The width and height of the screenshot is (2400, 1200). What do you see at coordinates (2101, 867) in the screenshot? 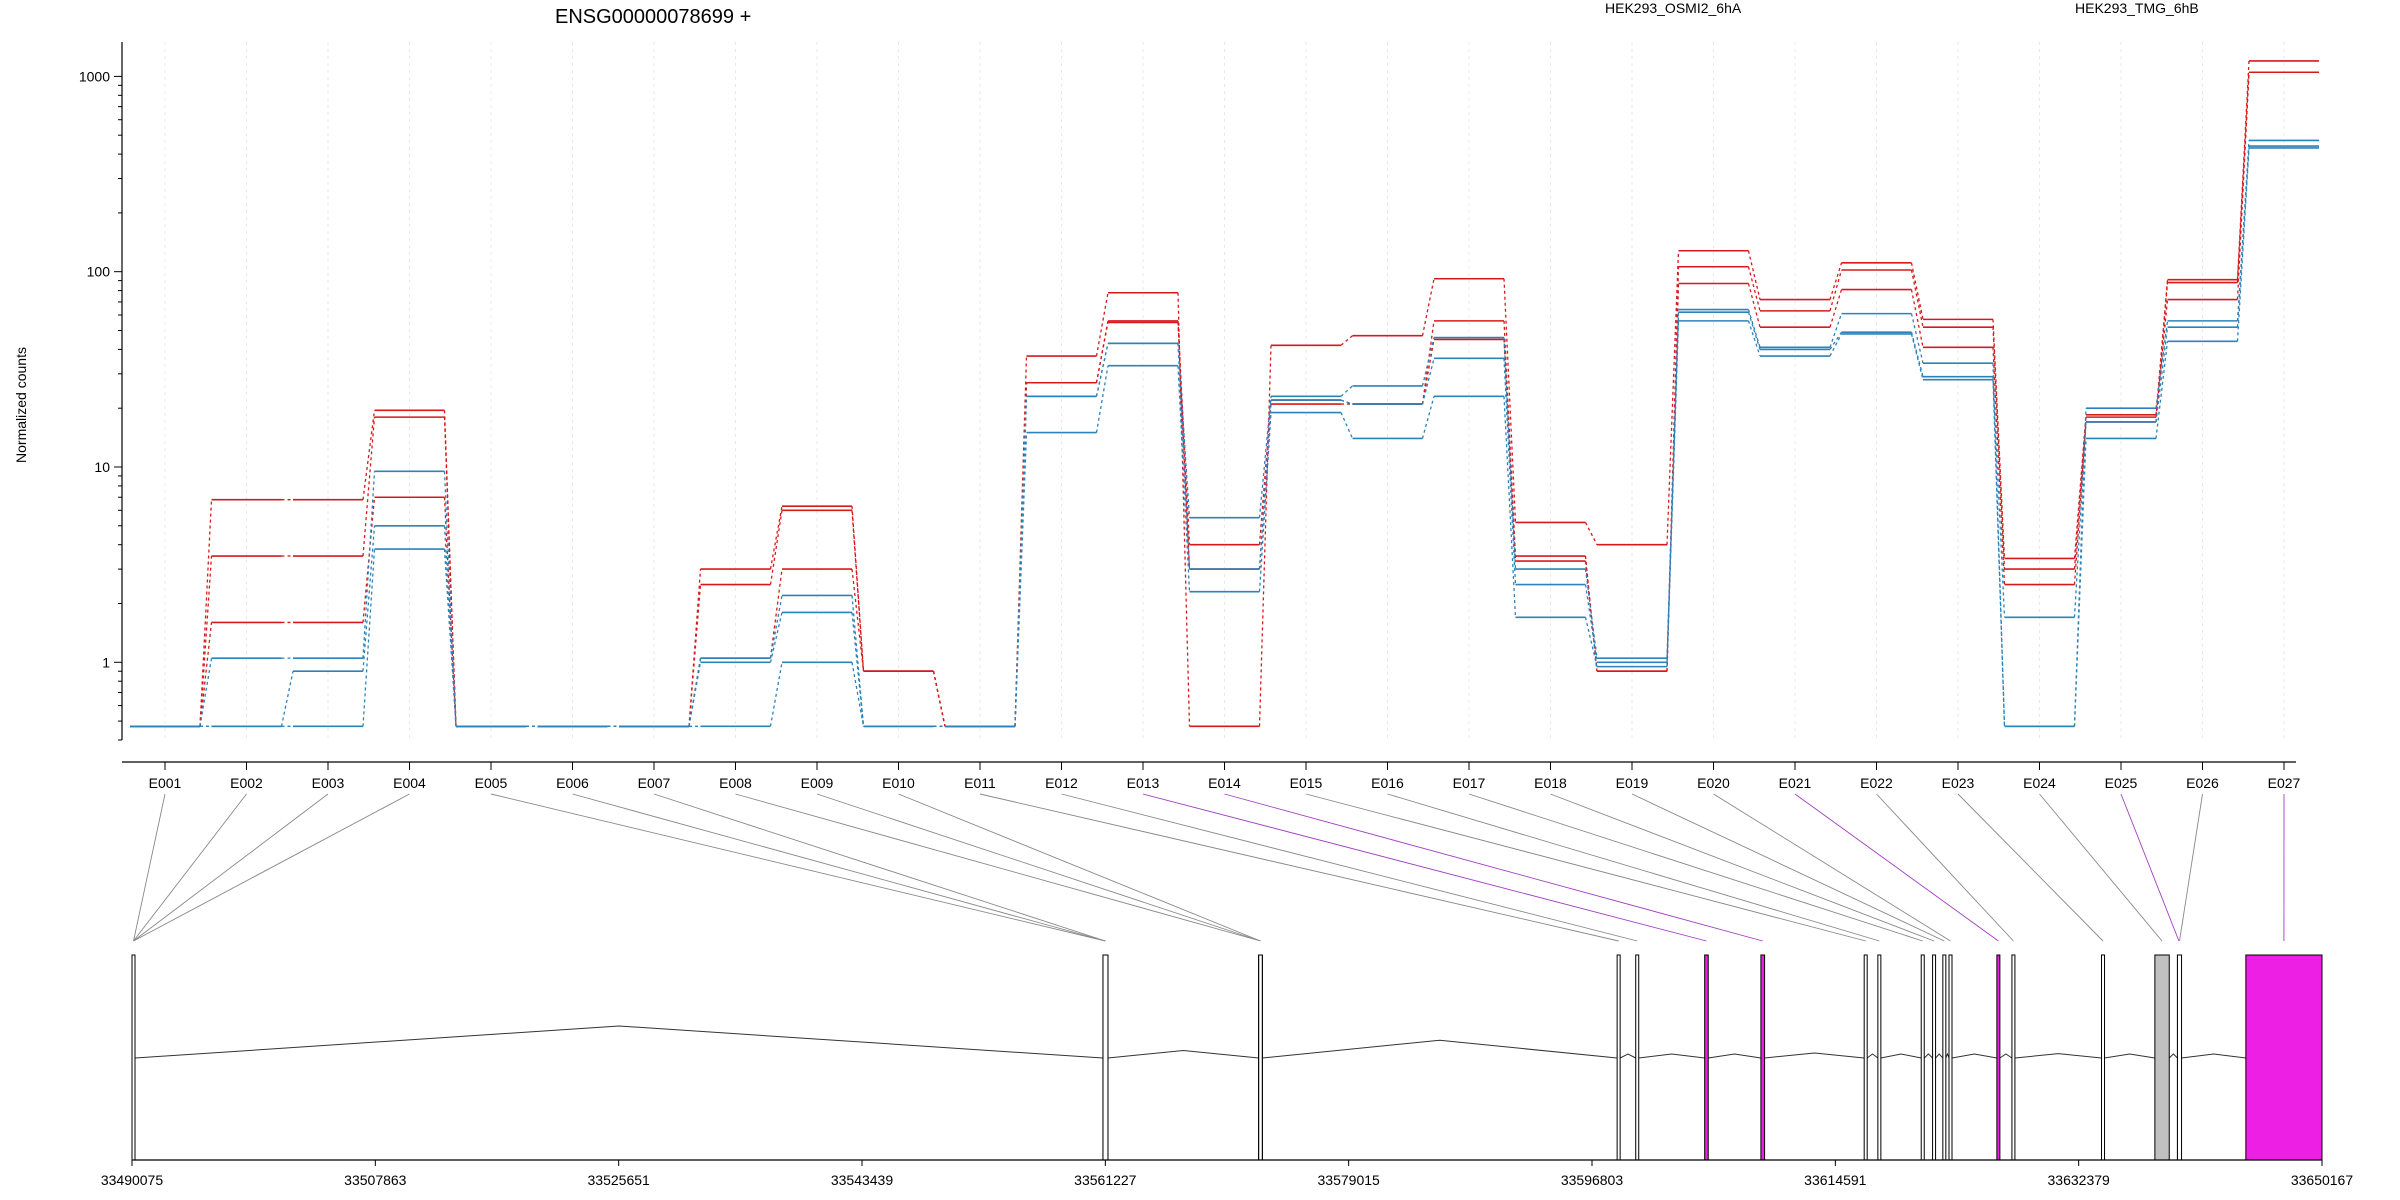
I see `connector-e024` at bounding box center [2101, 867].